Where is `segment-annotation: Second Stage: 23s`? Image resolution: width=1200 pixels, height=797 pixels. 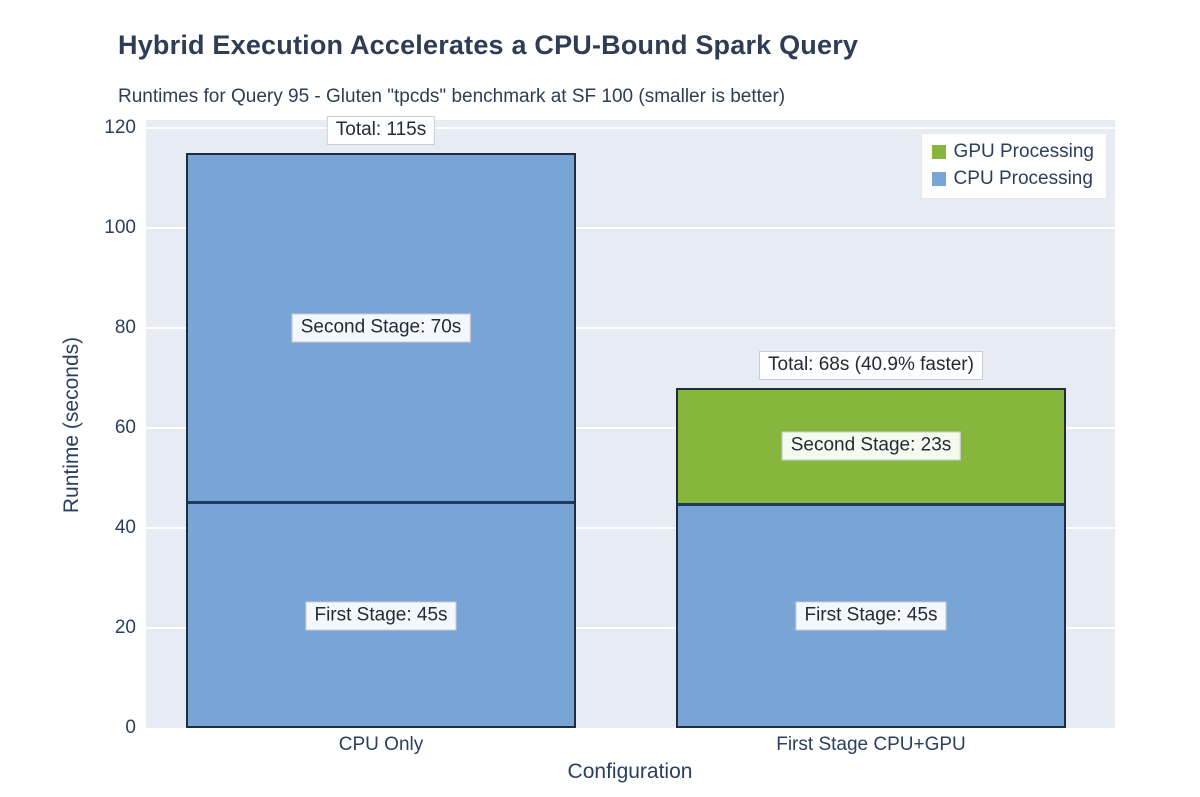 segment-annotation: Second Stage: 23s is located at coordinates (871, 445).